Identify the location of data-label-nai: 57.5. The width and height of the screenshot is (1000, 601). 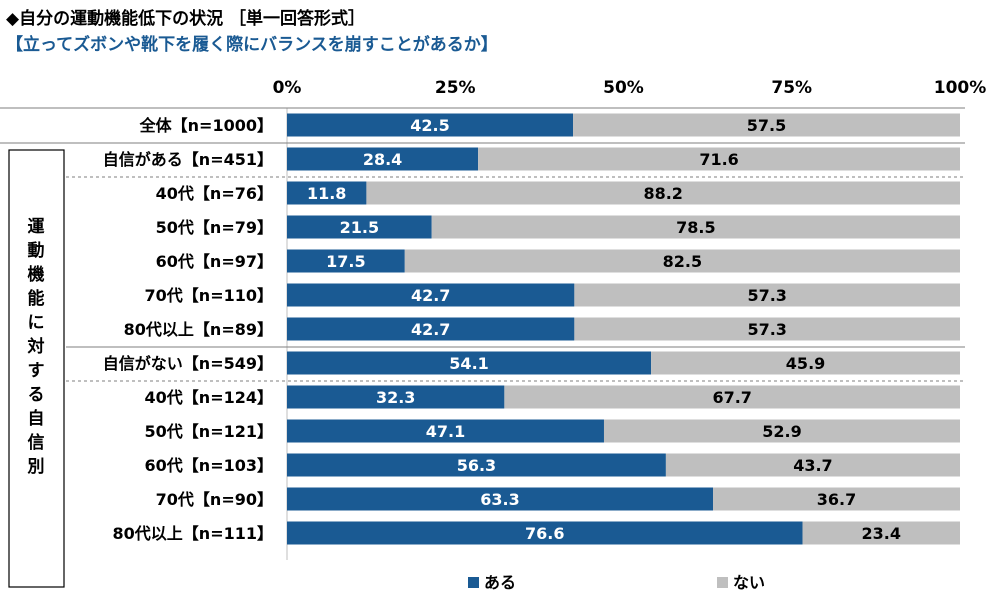
(766, 125).